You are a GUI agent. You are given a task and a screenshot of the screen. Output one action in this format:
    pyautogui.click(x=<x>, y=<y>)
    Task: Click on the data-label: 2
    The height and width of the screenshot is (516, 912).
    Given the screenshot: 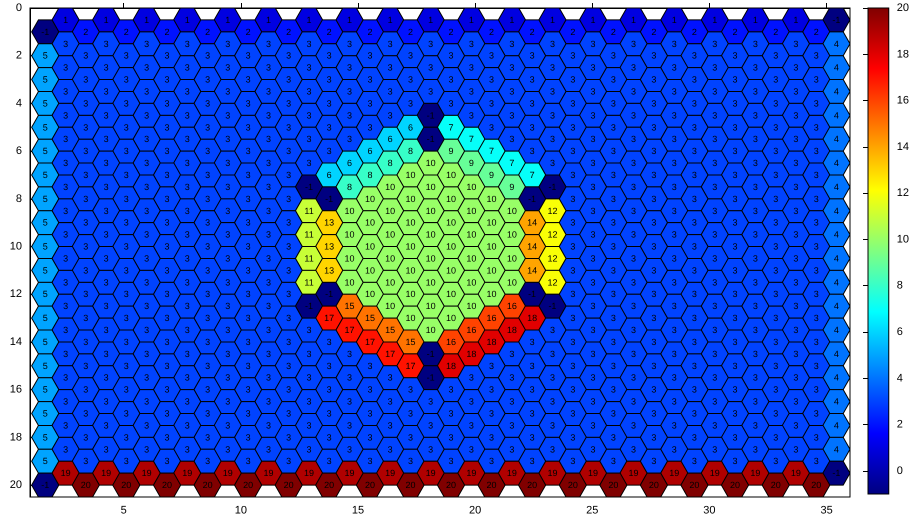 What is the action you would take?
    pyautogui.click(x=207, y=31)
    